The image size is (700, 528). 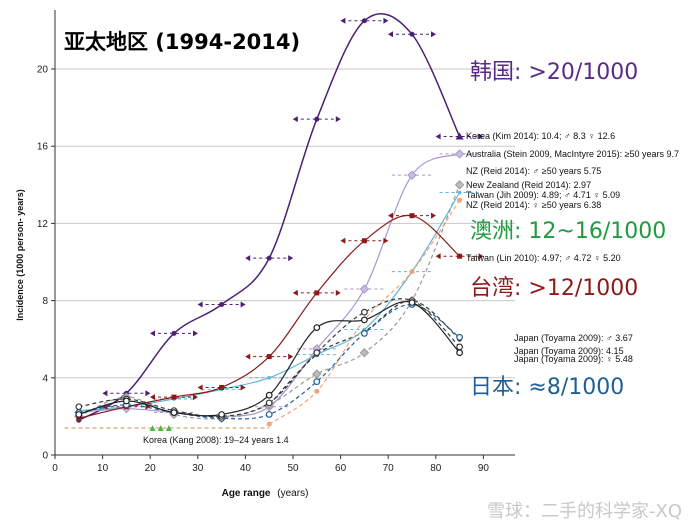 I want to click on x-tick-label-60: 60, so click(x=341, y=468).